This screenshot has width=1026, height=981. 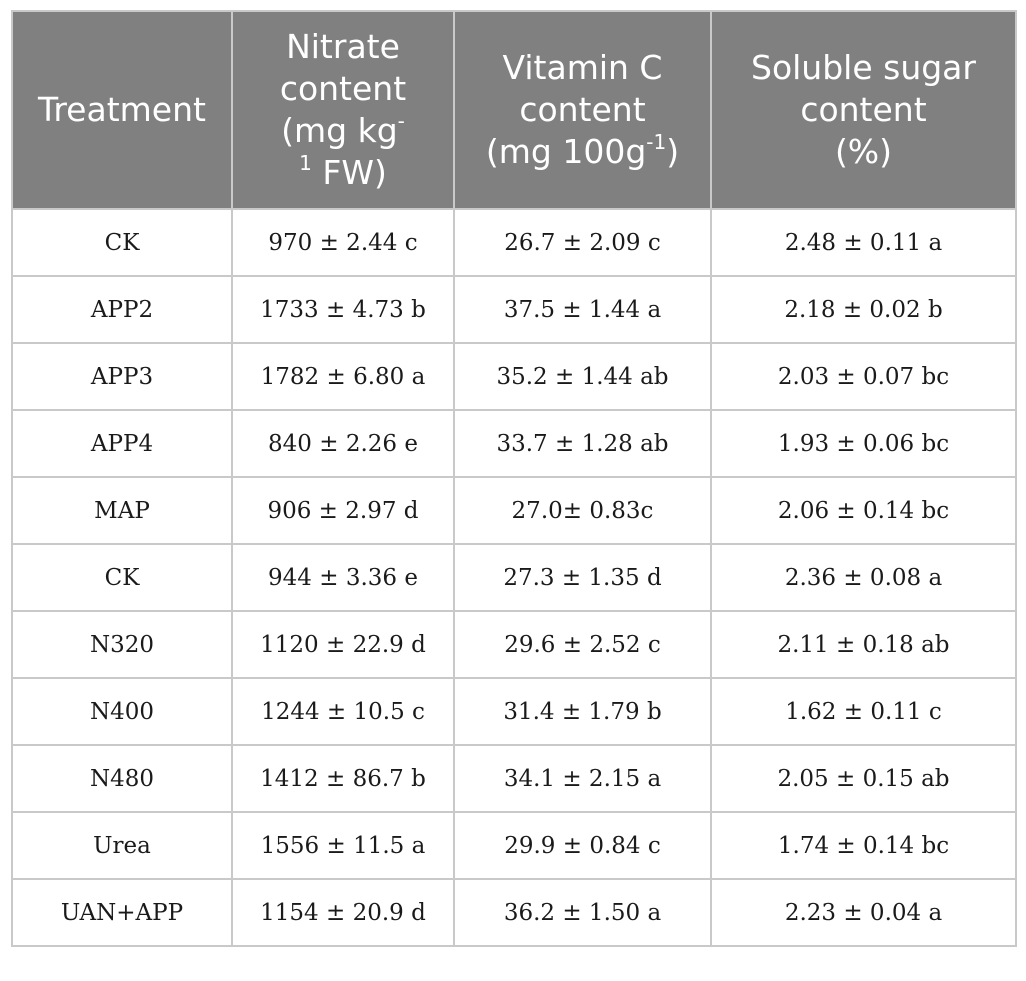 I want to click on cell-nitrate: 1244 ± 10.5 c, so click(x=343, y=711).